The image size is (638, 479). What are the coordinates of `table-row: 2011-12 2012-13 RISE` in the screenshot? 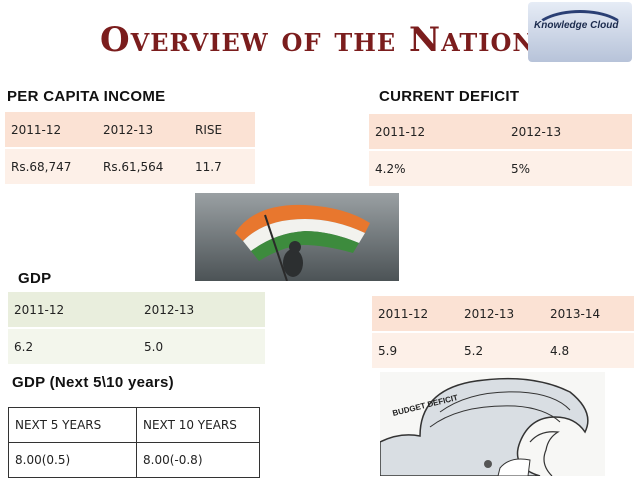 It's located at (130, 130).